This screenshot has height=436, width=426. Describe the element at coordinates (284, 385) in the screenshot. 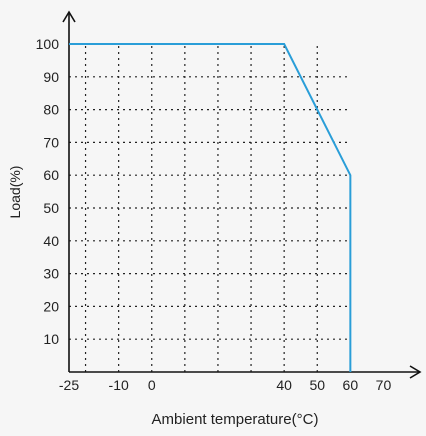

I see `x-tick-label: 40` at that location.